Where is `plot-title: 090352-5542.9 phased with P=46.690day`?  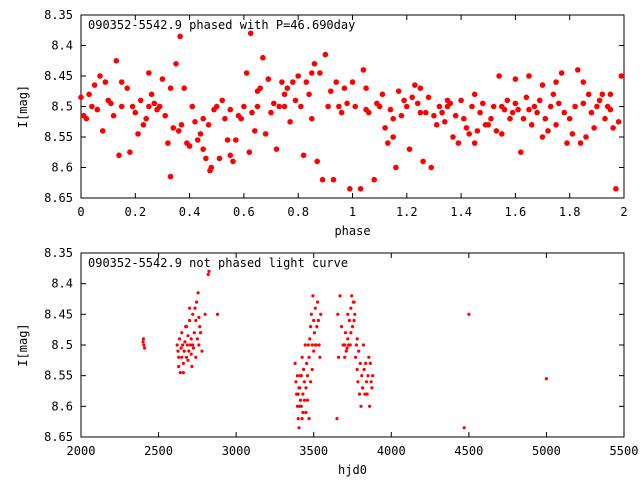
plot-title: 090352-5542.9 phased with P=46.690day is located at coordinates (221, 25).